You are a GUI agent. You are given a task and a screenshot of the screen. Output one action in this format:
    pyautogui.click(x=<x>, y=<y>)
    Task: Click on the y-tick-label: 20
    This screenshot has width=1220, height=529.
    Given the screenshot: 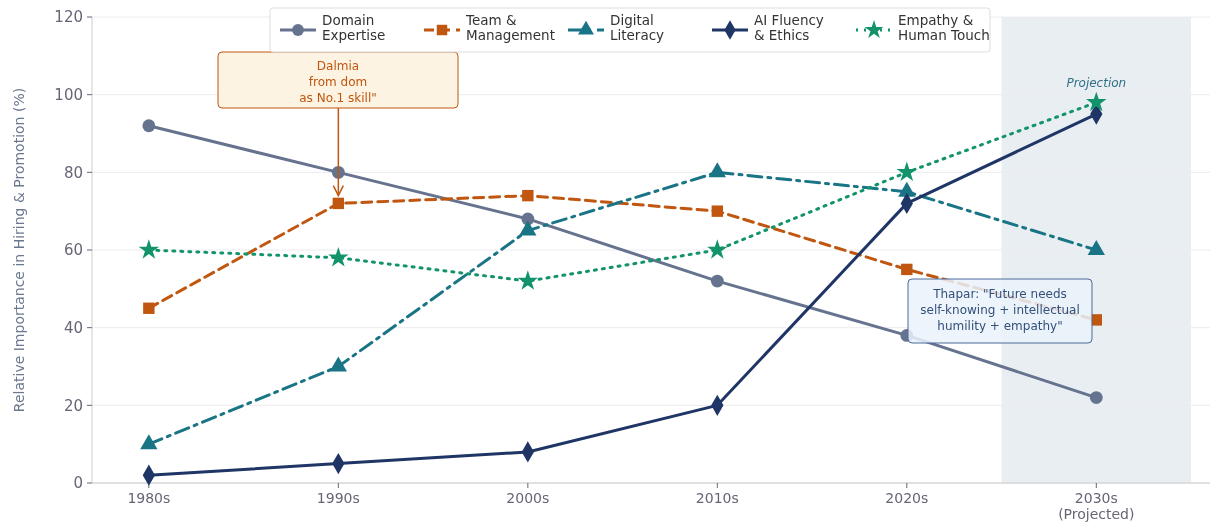 What is the action you would take?
    pyautogui.click(x=73, y=405)
    